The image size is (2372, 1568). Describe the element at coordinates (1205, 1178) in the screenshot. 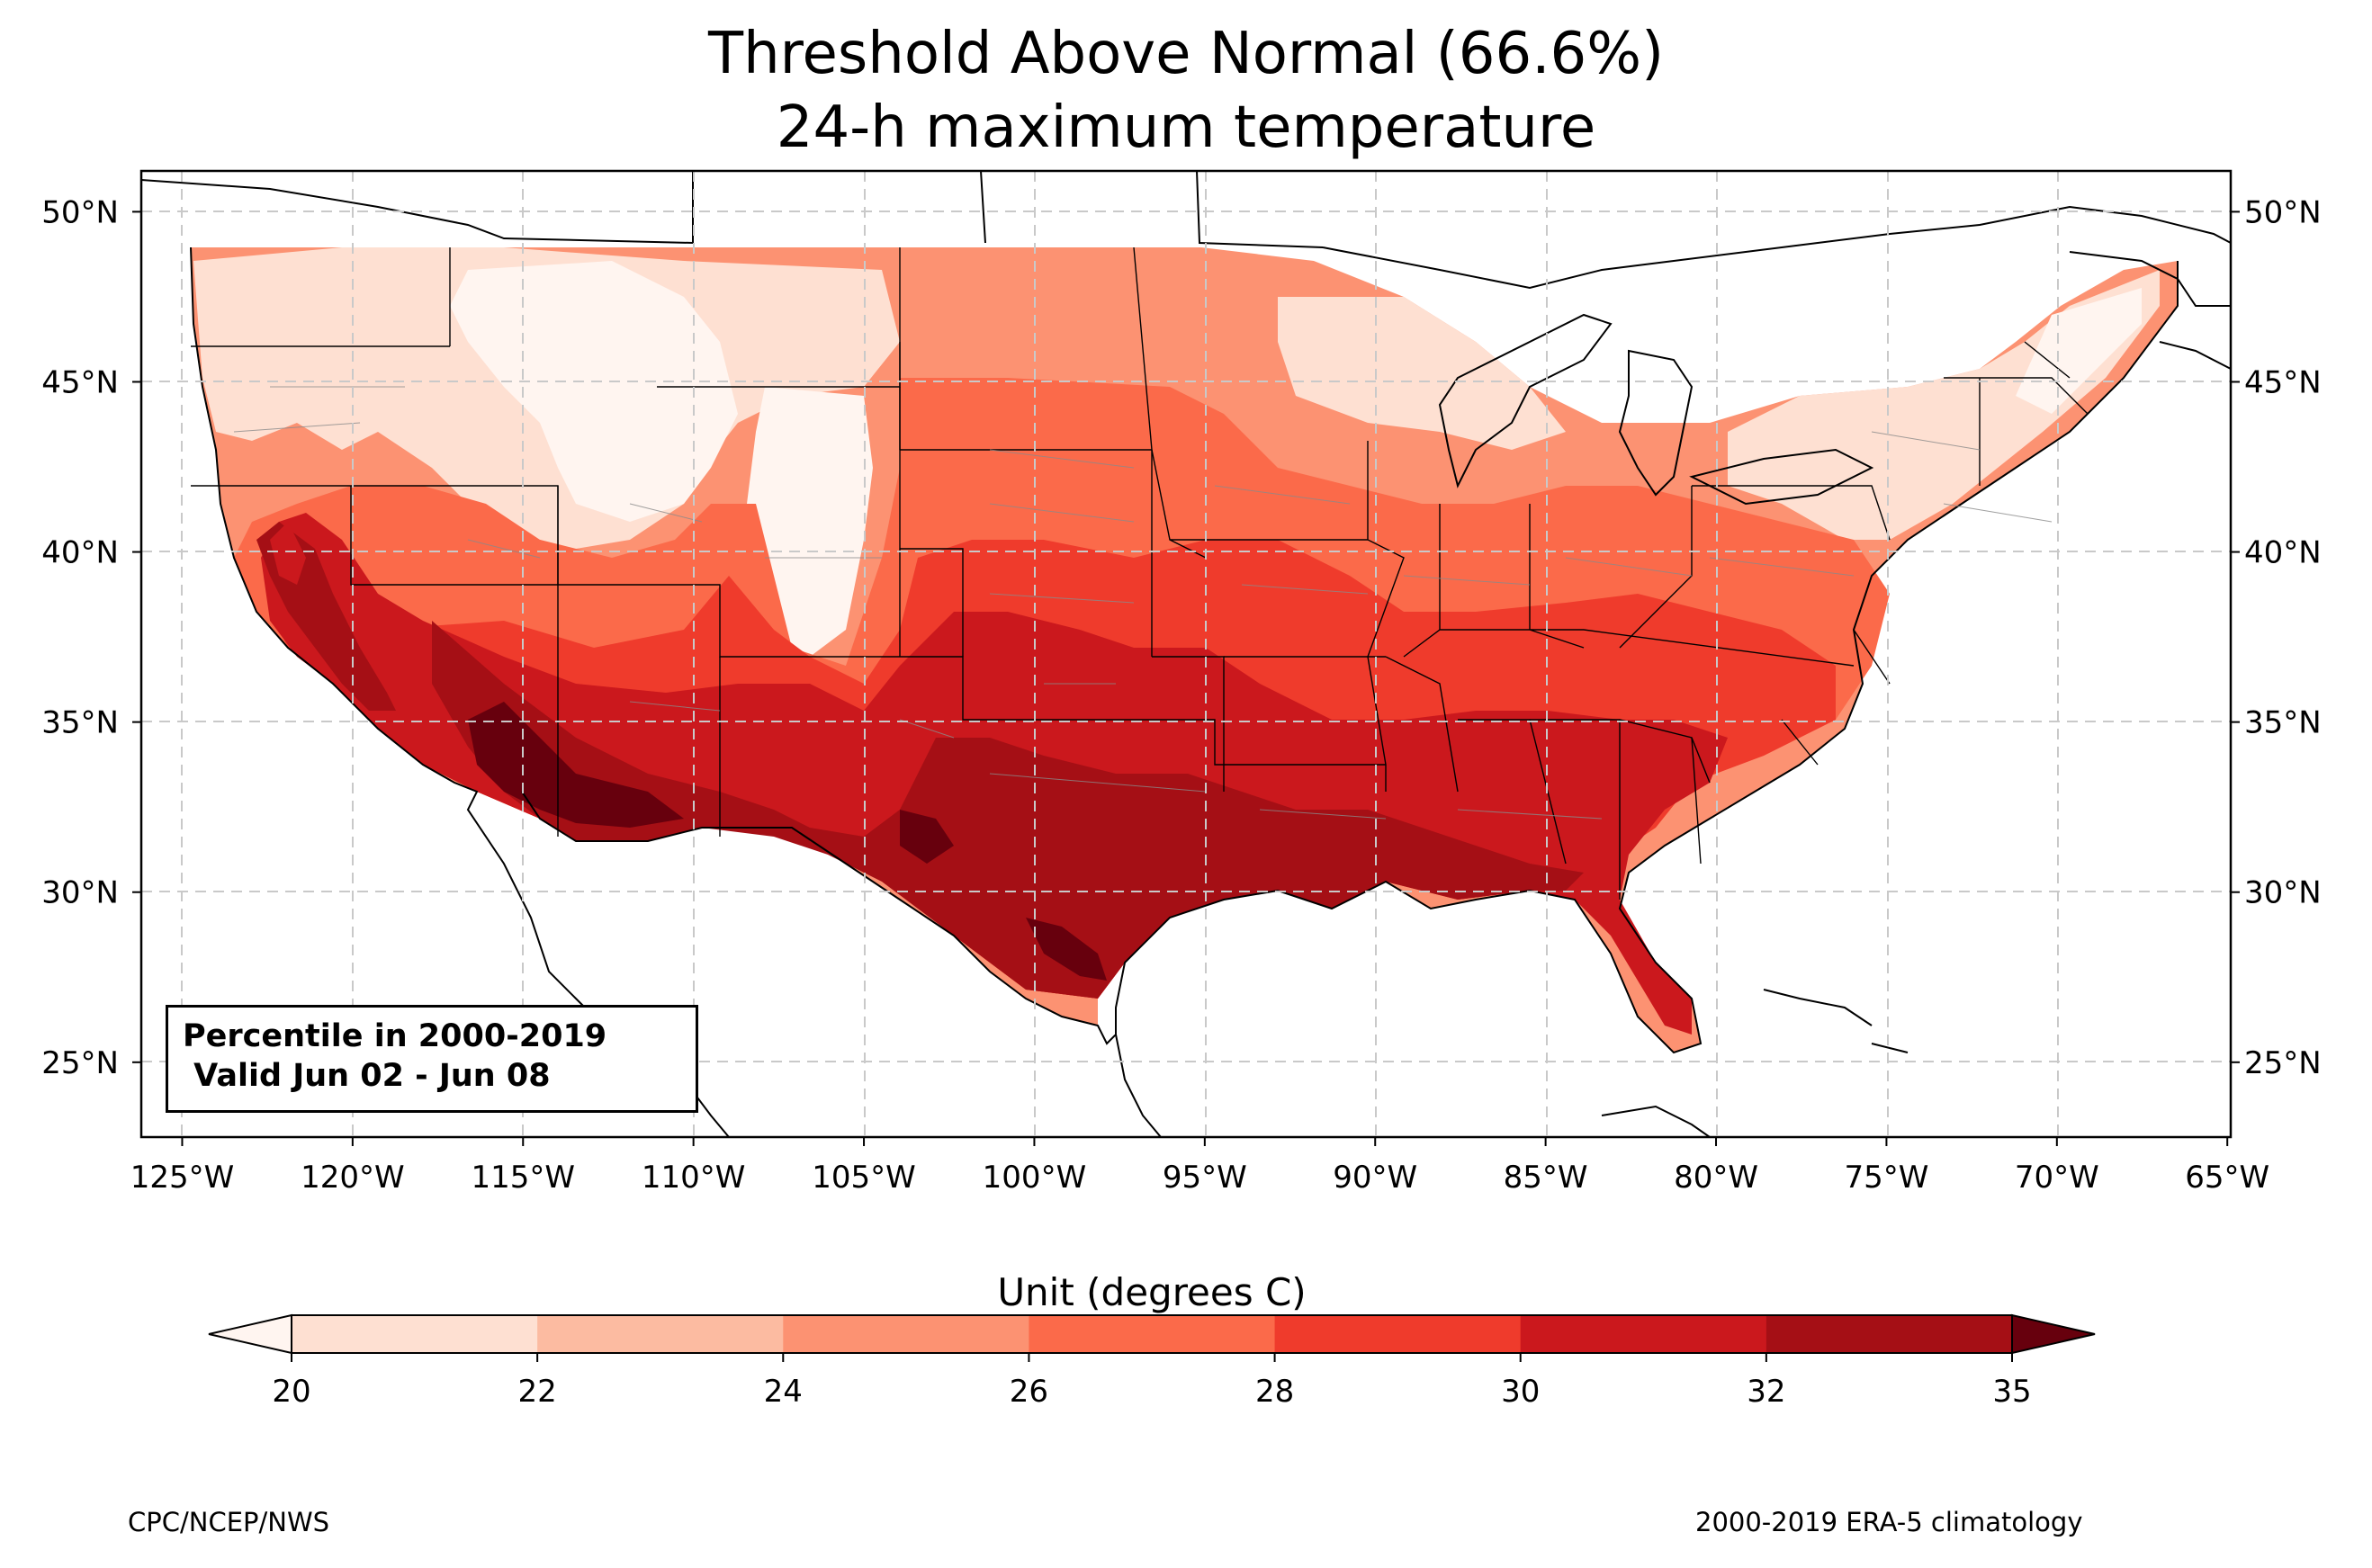

I see `lon-label: 95°W` at that location.